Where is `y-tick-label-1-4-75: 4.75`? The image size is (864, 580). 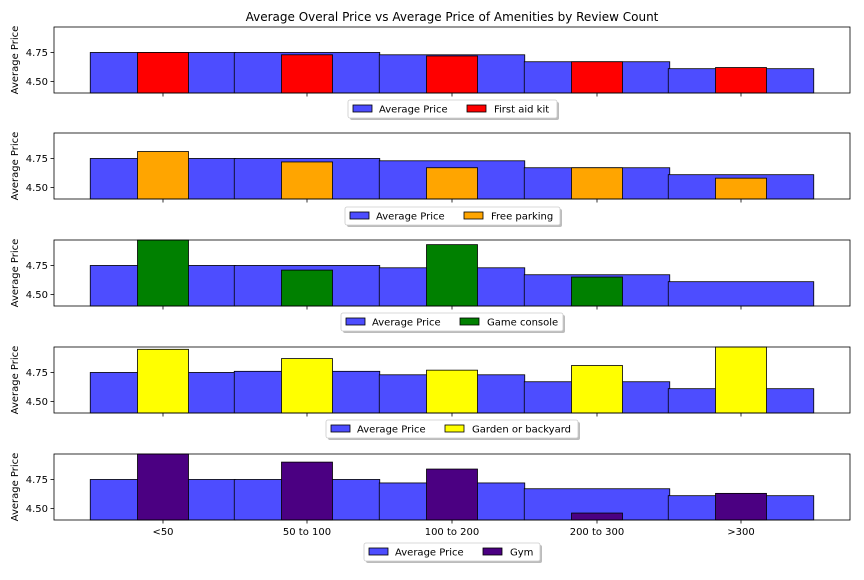 y-tick-label-1-4-75: 4.75 is located at coordinates (37, 53).